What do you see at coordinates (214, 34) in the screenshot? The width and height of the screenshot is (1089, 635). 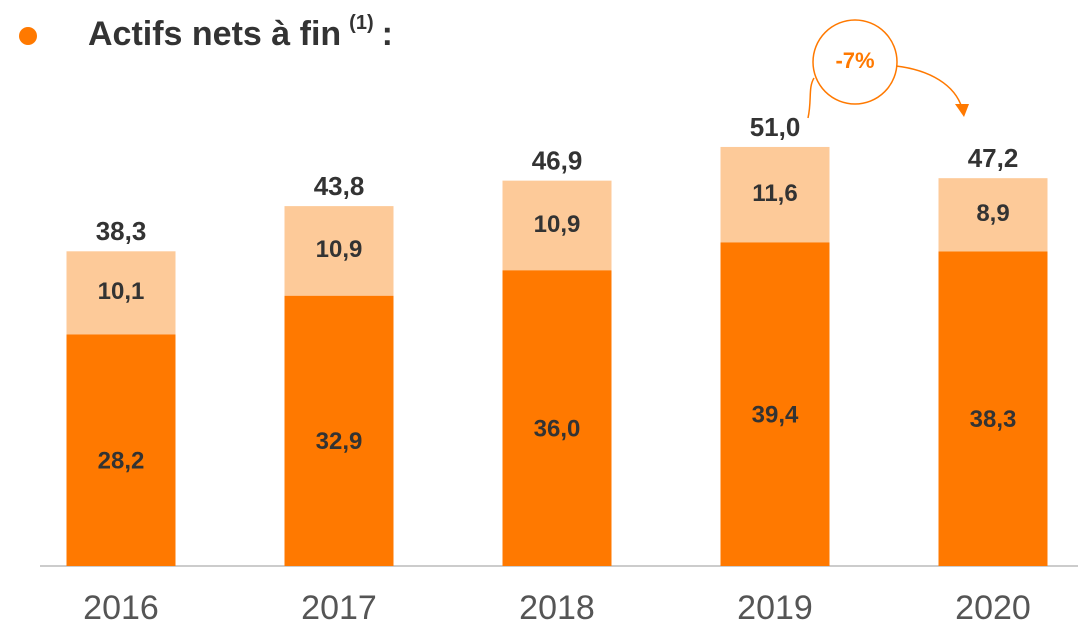 I see `title-text: Actifs nets à fin` at bounding box center [214, 34].